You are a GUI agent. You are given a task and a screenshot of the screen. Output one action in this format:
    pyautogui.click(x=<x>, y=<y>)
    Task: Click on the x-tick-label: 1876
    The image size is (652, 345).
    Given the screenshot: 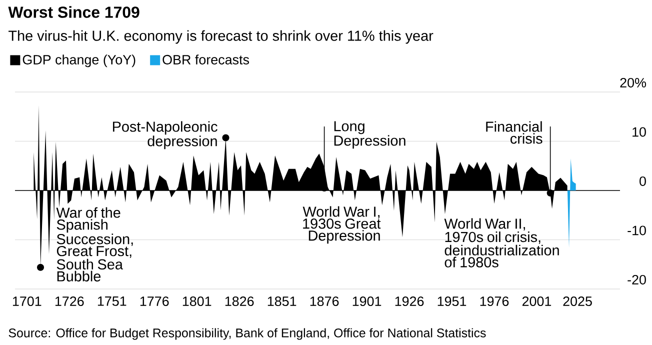 What is the action you would take?
    pyautogui.click(x=324, y=301)
    